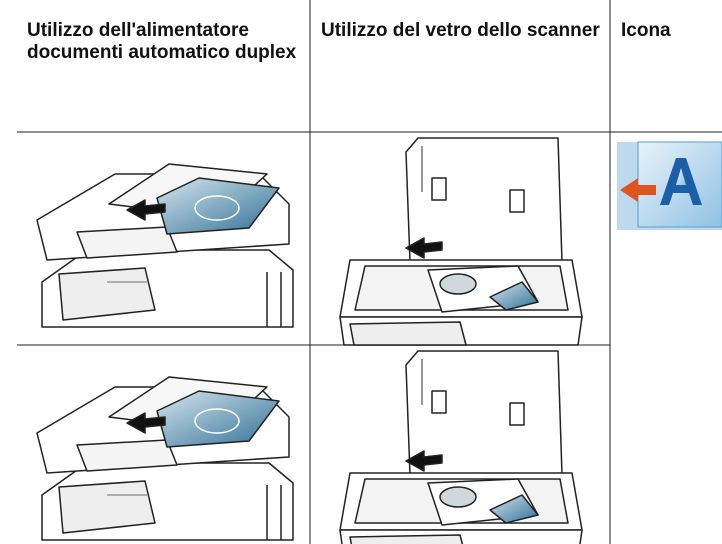  What do you see at coordinates (646, 30) in the screenshot?
I see `column-header: Icona` at bounding box center [646, 30].